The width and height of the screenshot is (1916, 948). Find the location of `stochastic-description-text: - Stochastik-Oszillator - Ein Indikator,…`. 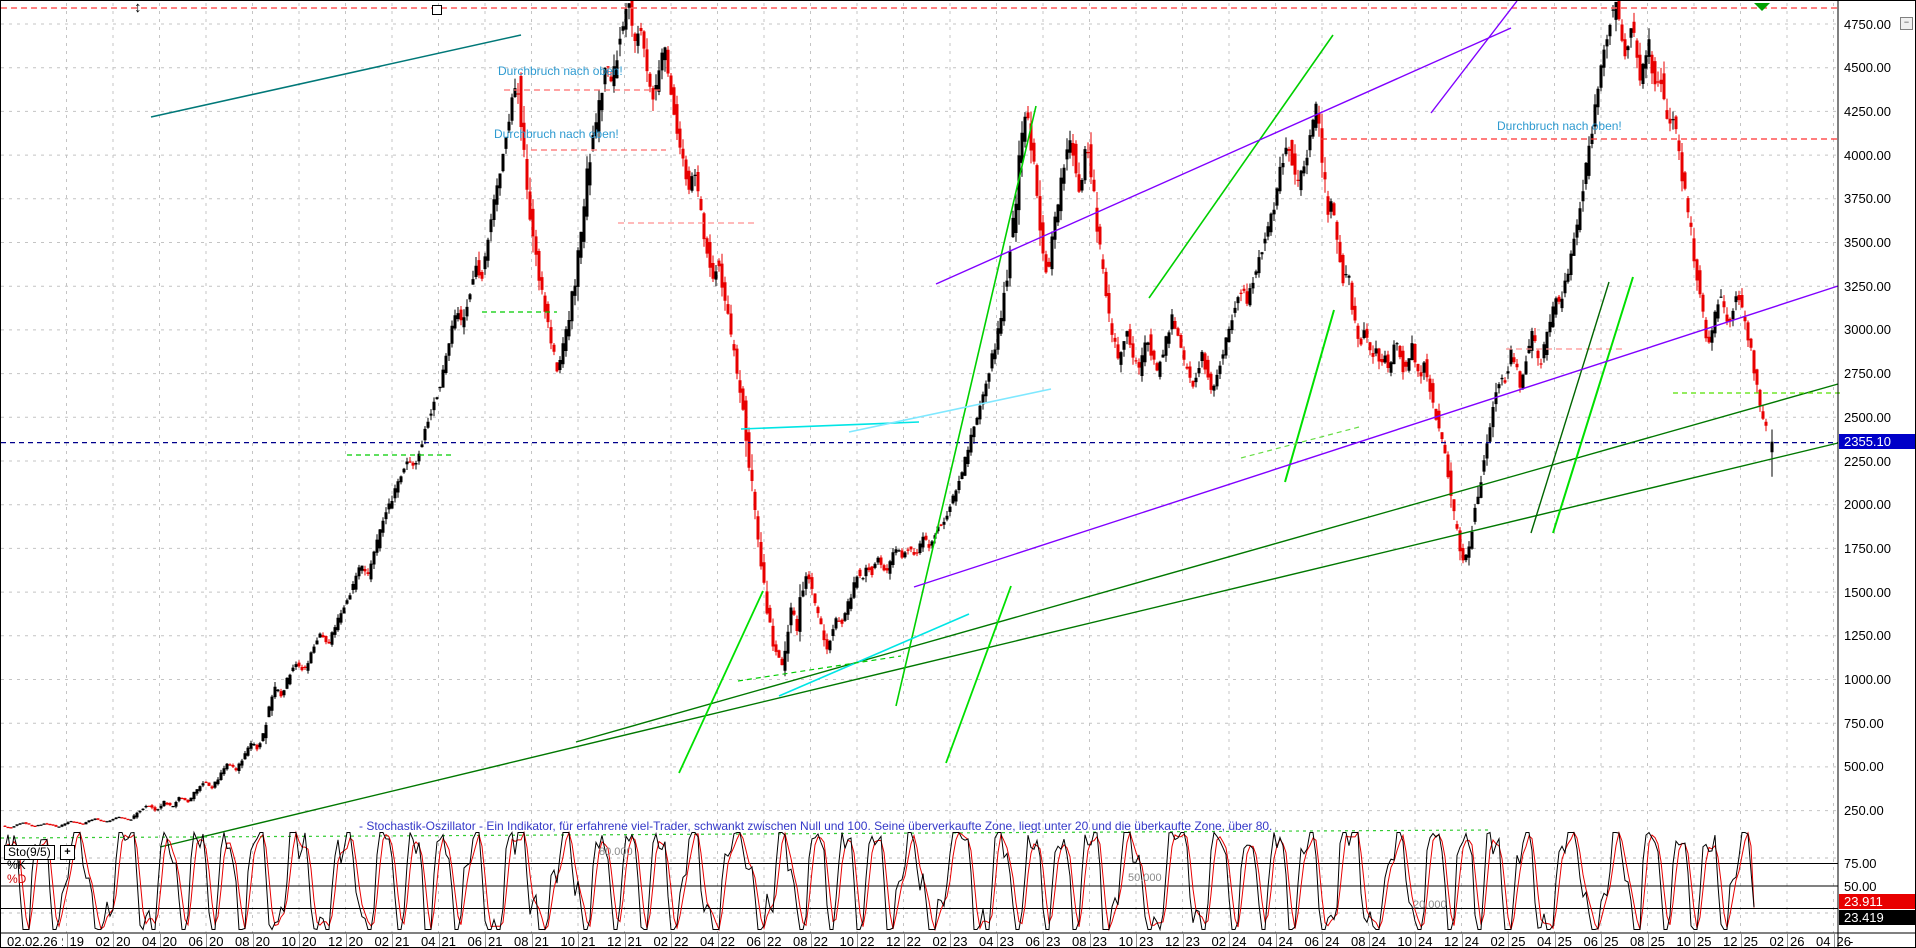

stochastic-description-text: - Stochastik-Oszillator - Ein Indikator,… is located at coordinates (816, 826).